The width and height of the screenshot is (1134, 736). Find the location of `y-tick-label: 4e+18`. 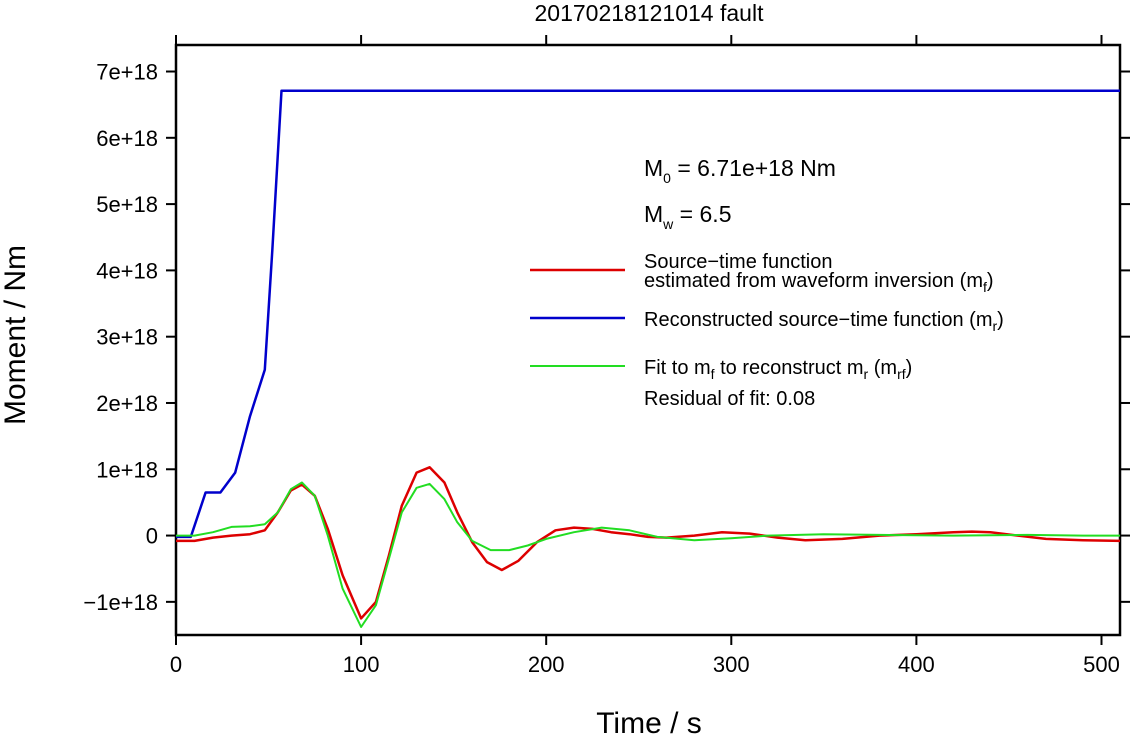

y-tick-label: 4e+18 is located at coordinates (127, 270).